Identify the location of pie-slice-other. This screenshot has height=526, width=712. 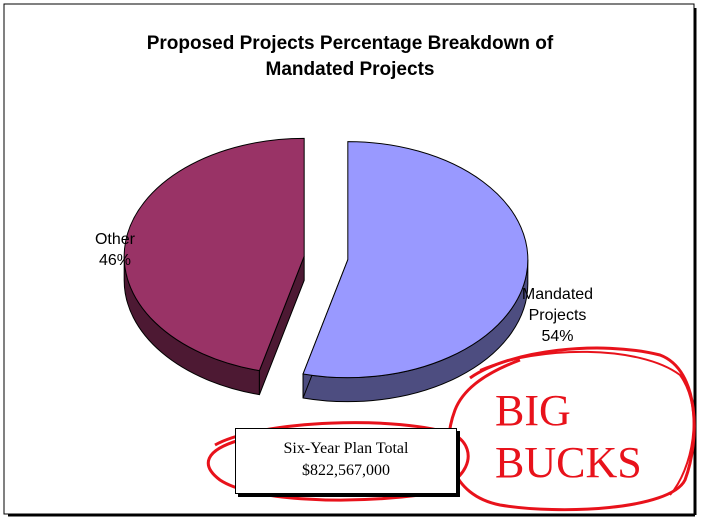
(214, 254).